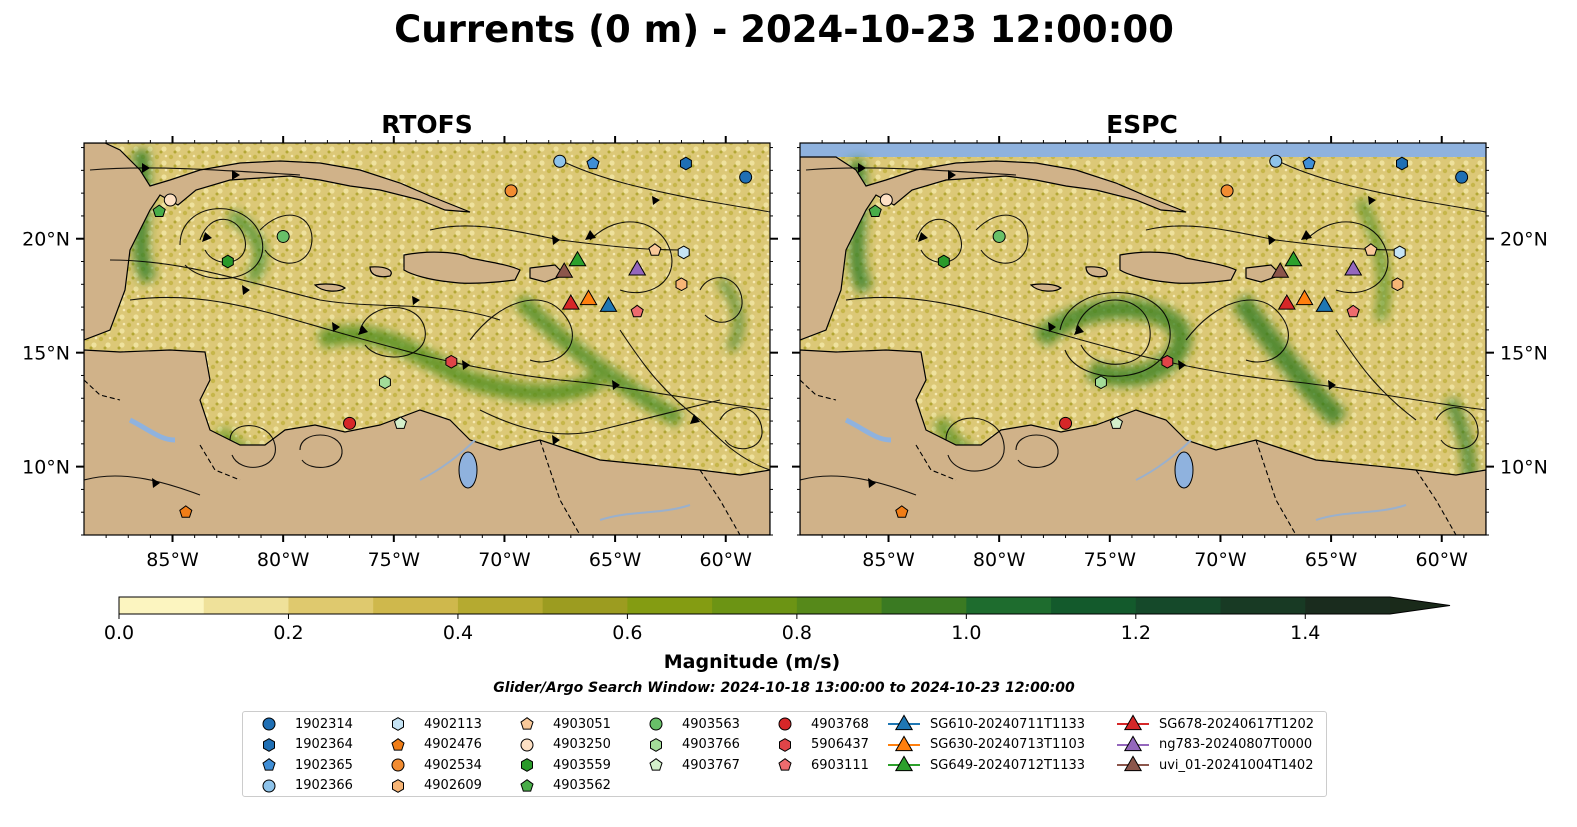 The width and height of the screenshot is (1577, 827). Describe the element at coordinates (637, 267) in the screenshot. I see `glider-ng783-20240807T0000` at that location.